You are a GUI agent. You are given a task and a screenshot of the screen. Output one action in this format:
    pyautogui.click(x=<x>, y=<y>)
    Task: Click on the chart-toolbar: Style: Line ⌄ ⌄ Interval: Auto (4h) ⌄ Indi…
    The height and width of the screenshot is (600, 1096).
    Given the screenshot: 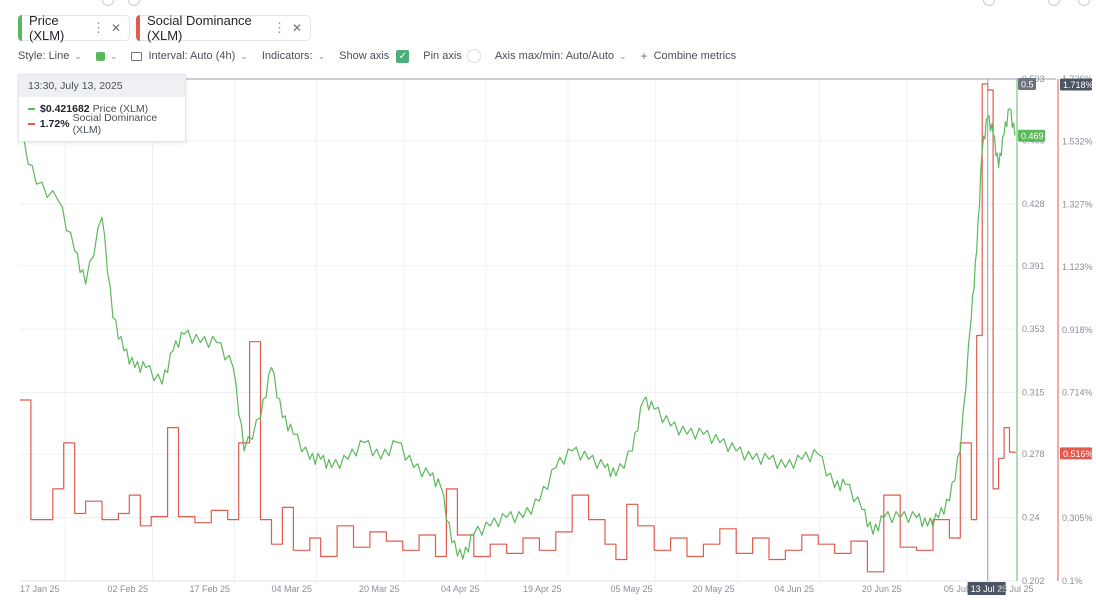 What is the action you would take?
    pyautogui.click(x=384, y=56)
    